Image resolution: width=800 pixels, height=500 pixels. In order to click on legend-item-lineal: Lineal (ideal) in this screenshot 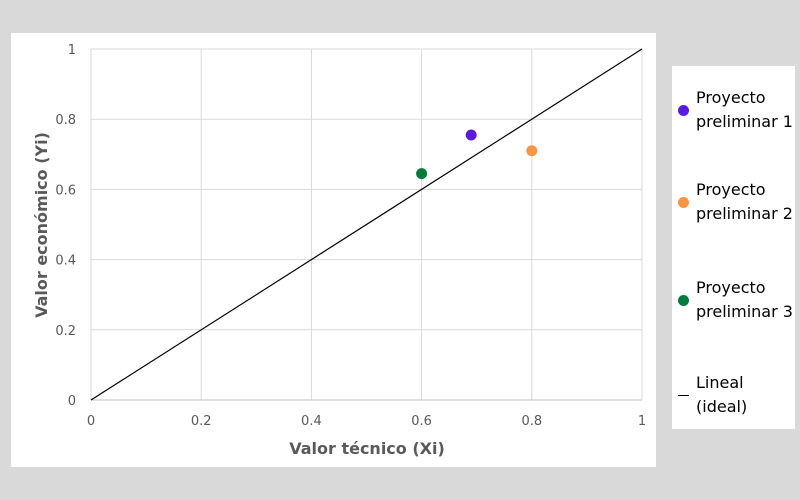, I will do `click(712, 395)`.